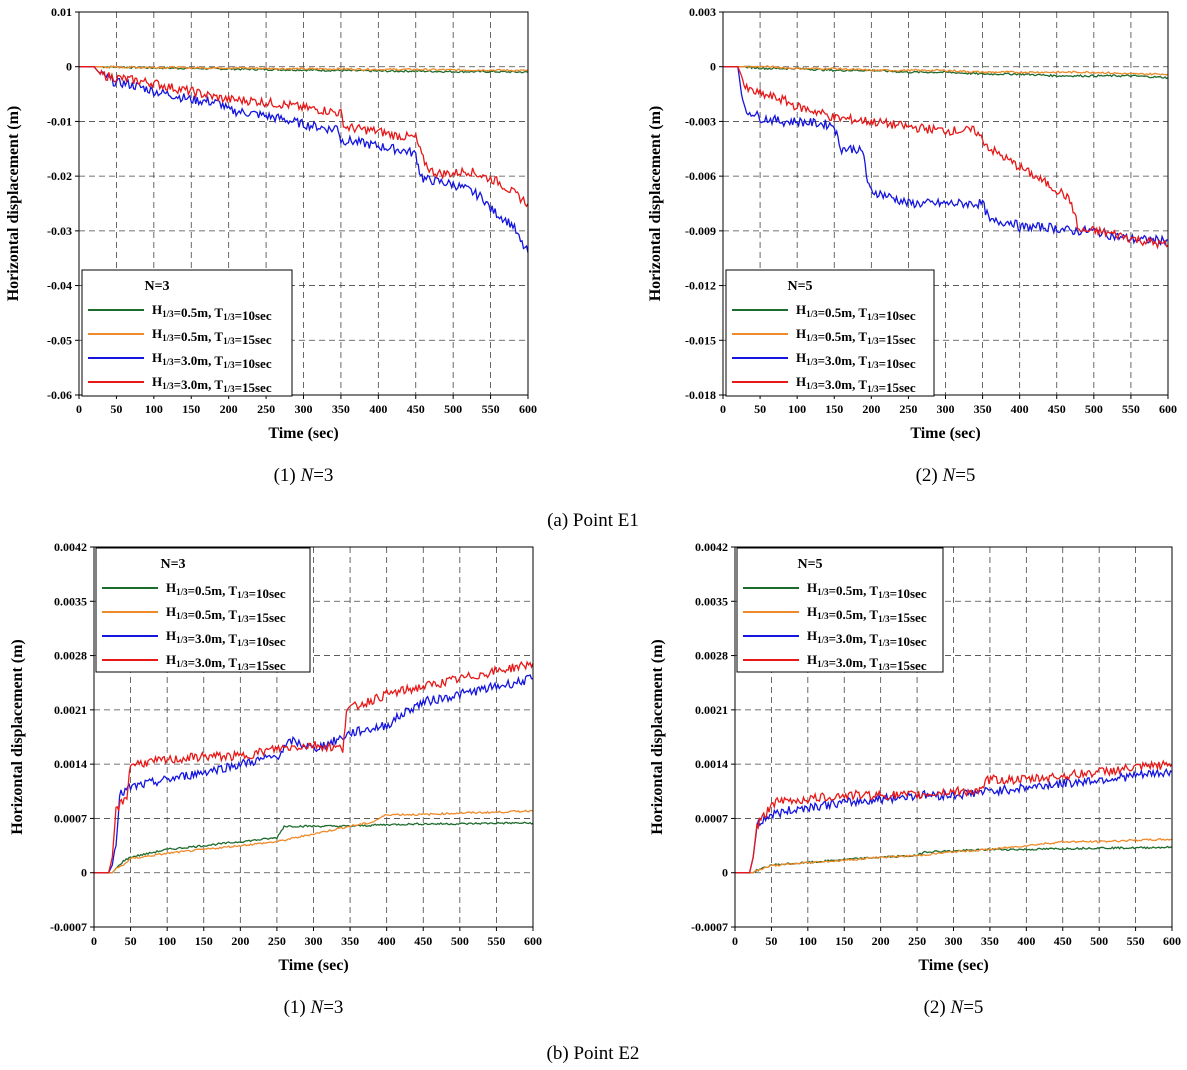  What do you see at coordinates (154, 409) in the screenshot?
I see `x-tick-label: 100` at bounding box center [154, 409].